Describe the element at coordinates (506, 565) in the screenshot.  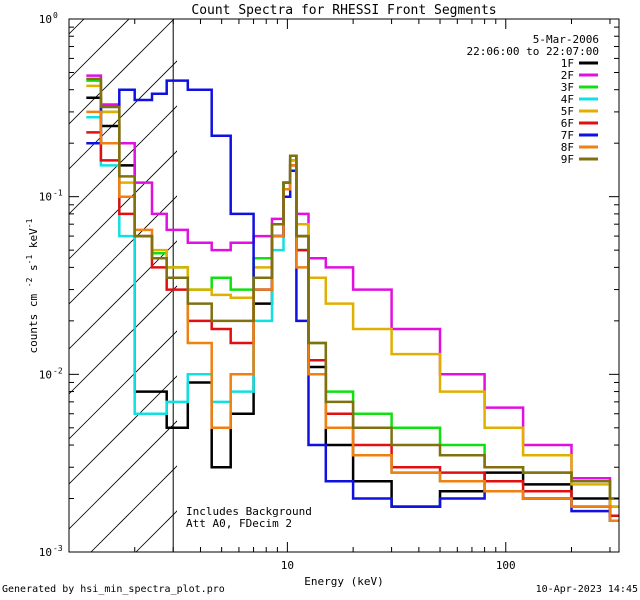
I see `x-tick-label: 100` at that location.